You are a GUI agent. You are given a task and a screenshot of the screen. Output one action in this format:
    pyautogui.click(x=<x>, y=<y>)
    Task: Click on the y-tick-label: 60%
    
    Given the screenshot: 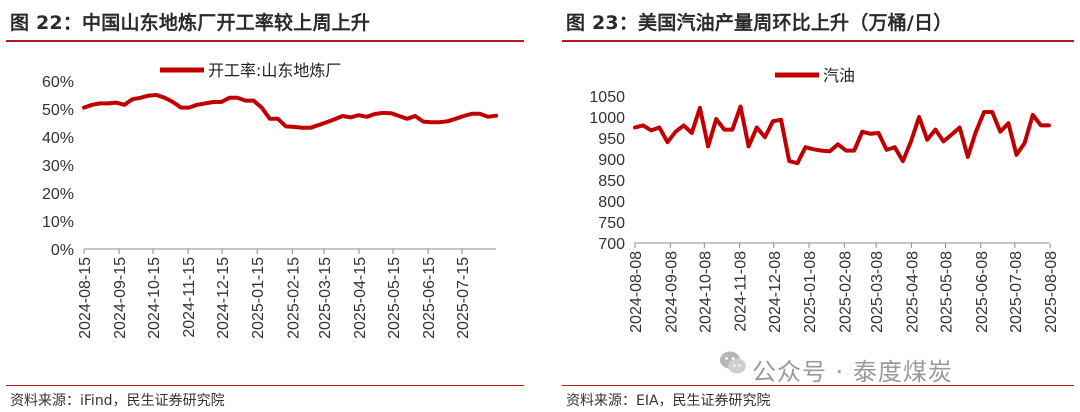 What is the action you would take?
    pyautogui.click(x=58, y=82)
    